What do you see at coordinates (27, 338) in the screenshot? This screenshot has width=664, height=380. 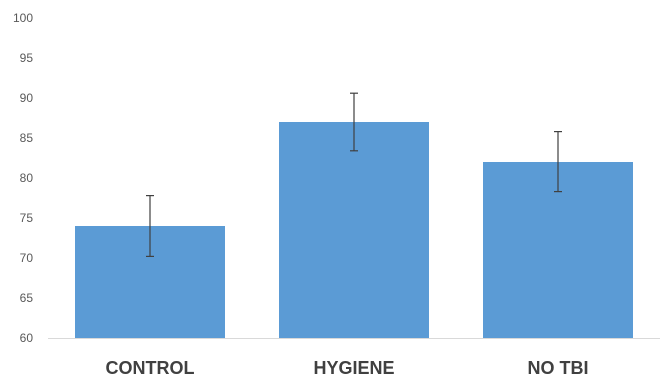 I see `y-tick-label: 60` at bounding box center [27, 338].